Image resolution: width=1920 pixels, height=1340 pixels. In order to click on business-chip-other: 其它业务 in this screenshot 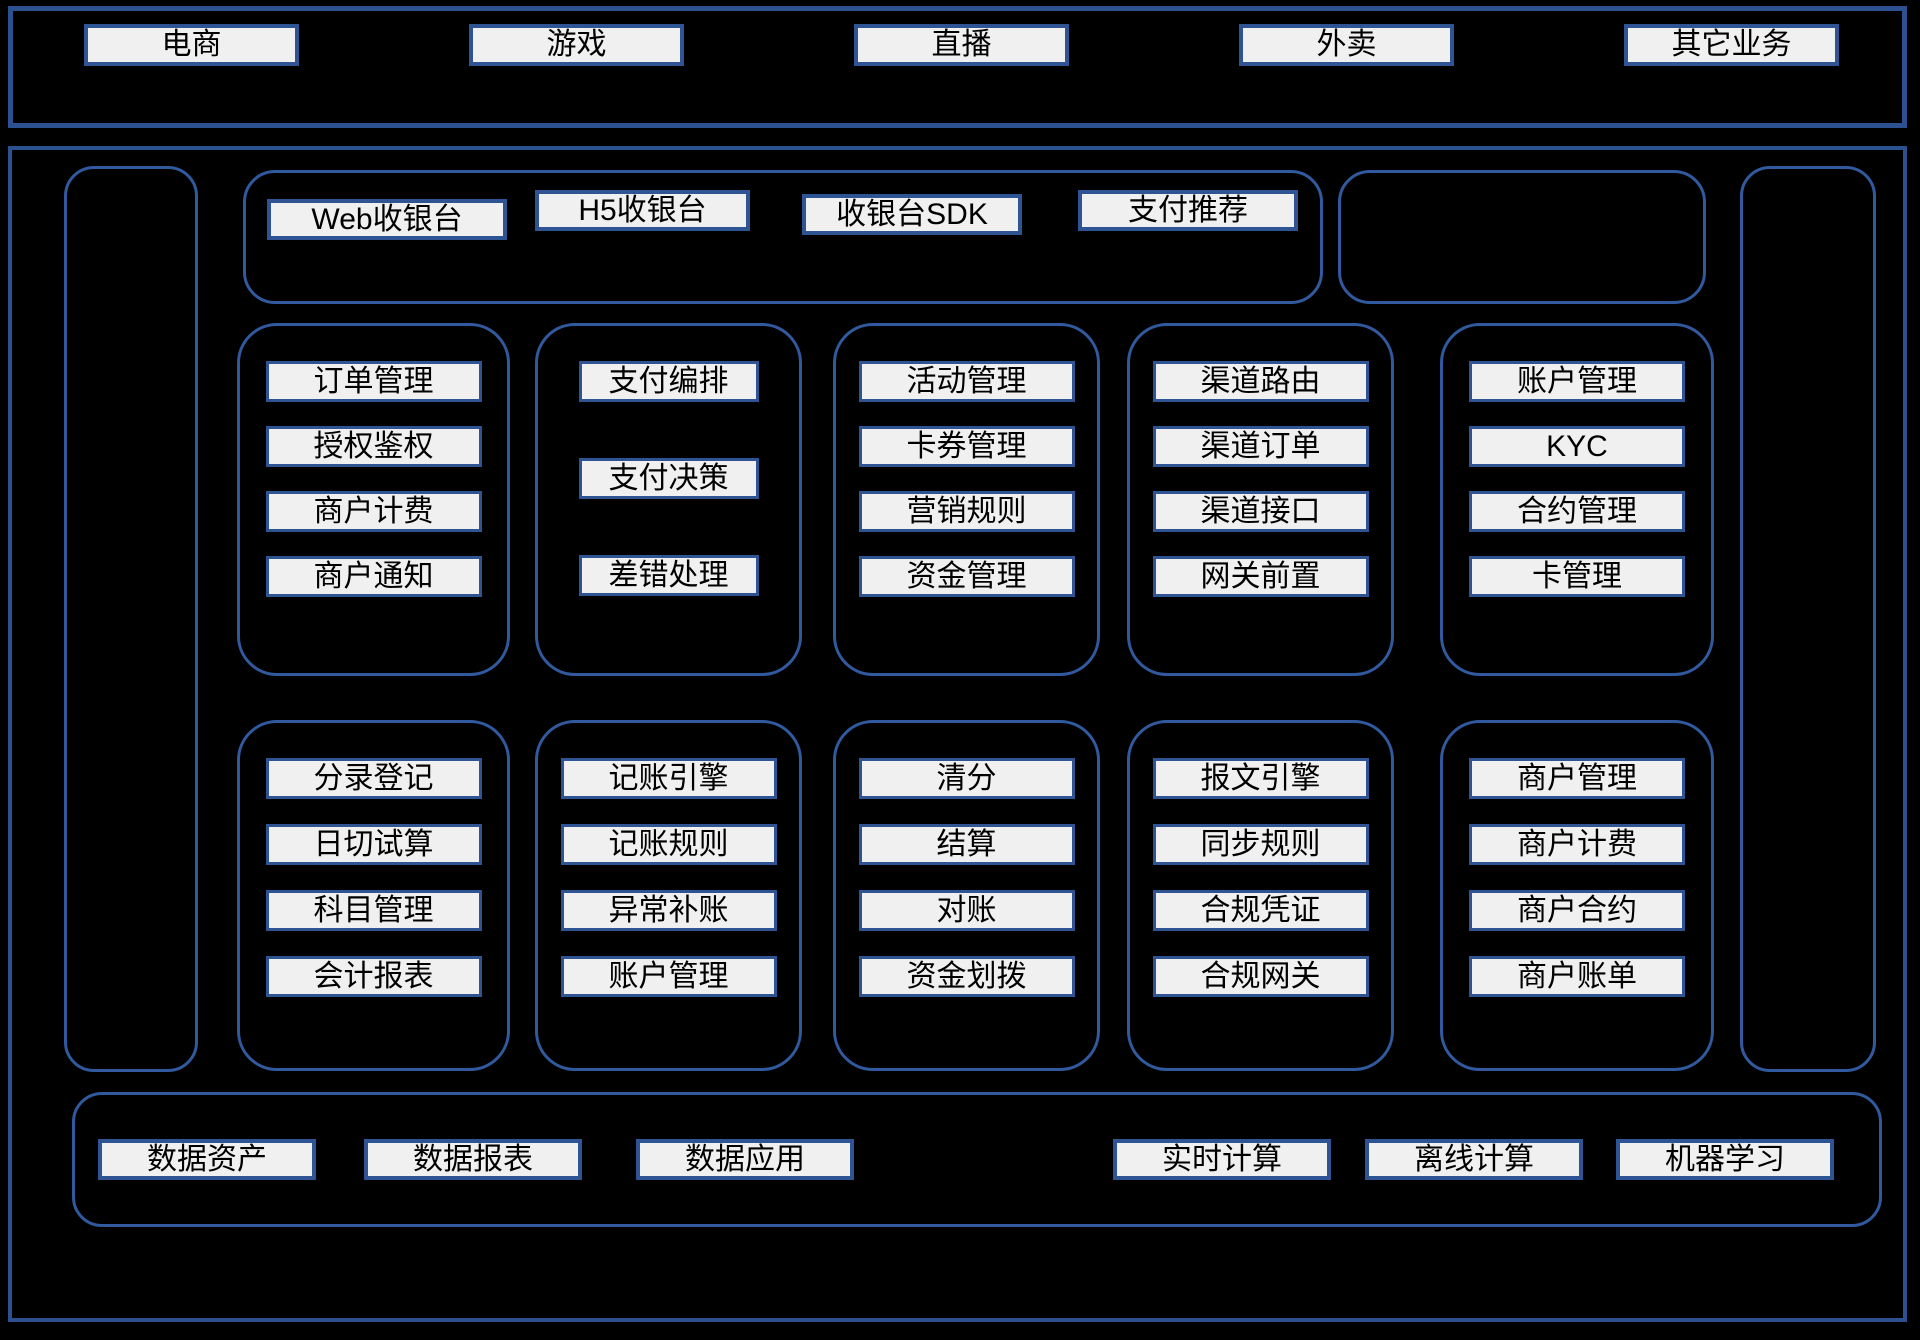, I will do `click(1731, 45)`.